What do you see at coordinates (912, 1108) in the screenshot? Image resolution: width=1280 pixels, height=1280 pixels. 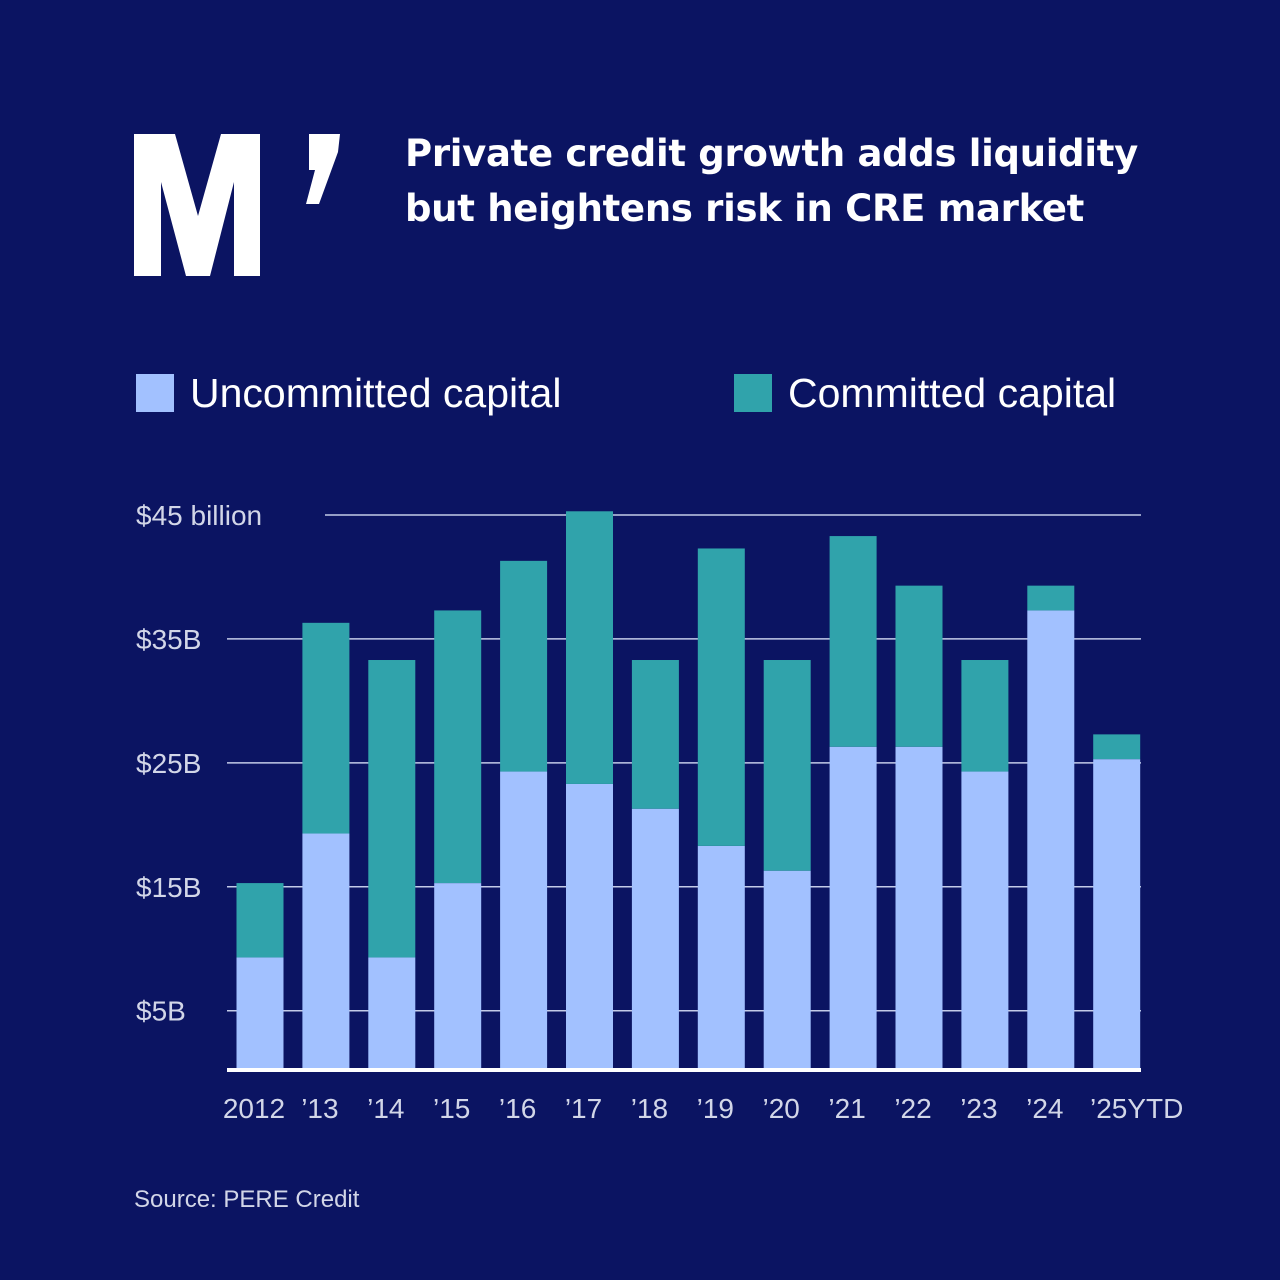 I see `x-tick-label: ’22` at bounding box center [912, 1108].